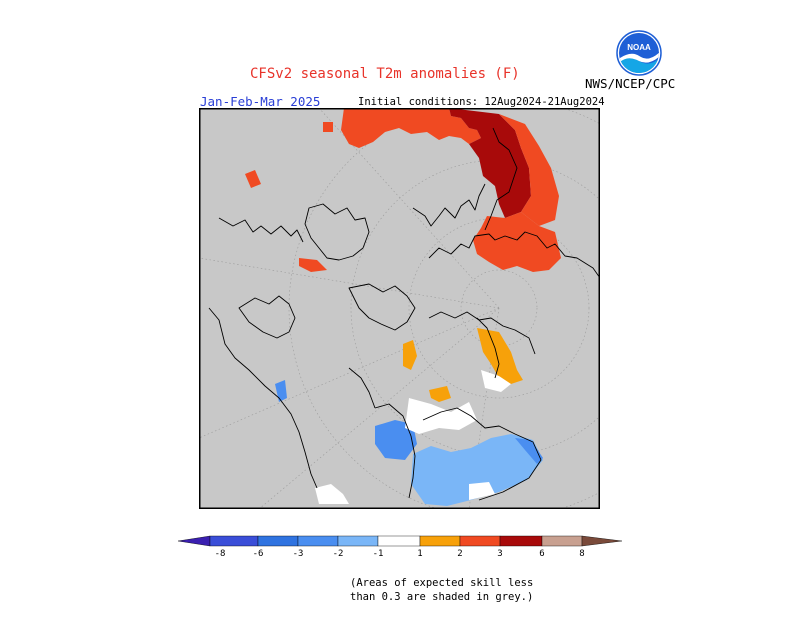 This screenshot has width=800, height=618. Describe the element at coordinates (581, 554) in the screenshot. I see `tick-label: 8` at that location.